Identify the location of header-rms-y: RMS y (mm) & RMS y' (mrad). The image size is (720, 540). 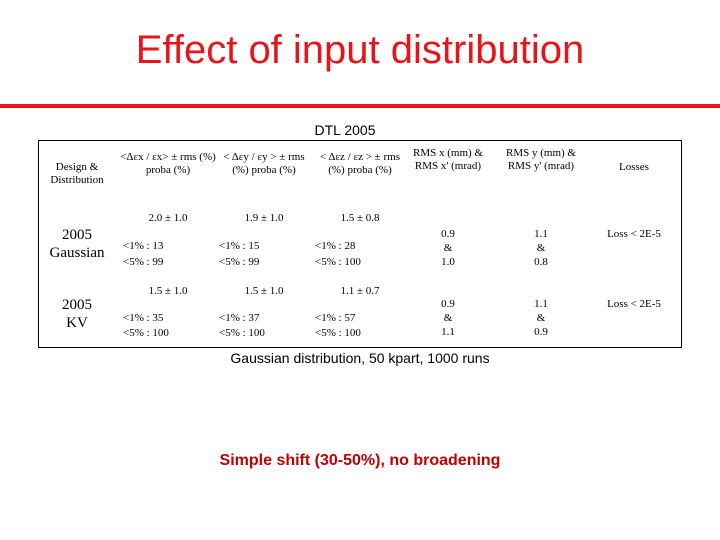
(541, 159).